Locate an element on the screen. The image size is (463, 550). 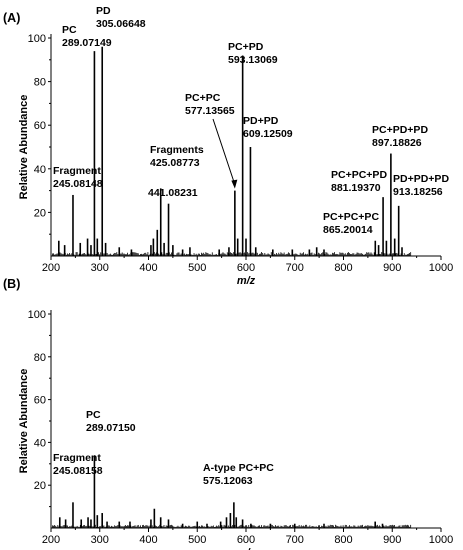
annotation-line: PC+PC is located at coordinates (203, 98).